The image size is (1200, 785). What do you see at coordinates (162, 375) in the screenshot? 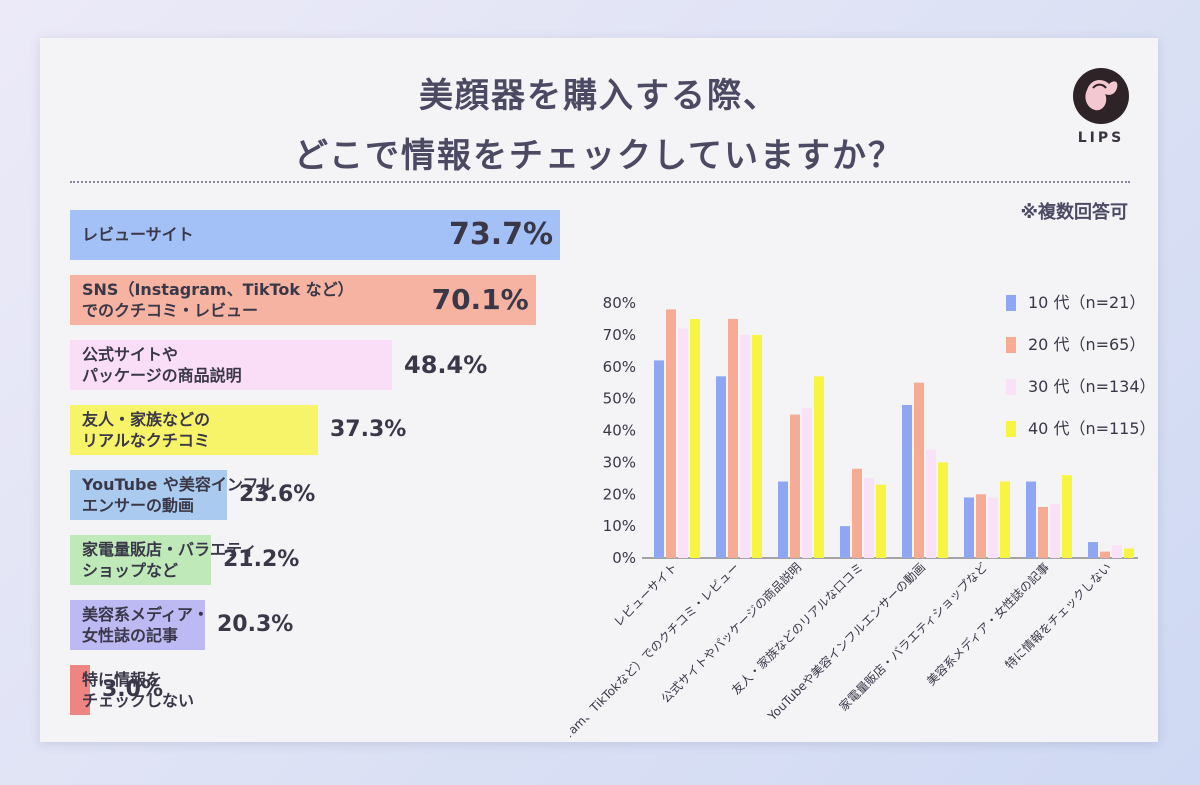
I see `overall-bar-label-line: パッケージの商品説明` at bounding box center [162, 375].